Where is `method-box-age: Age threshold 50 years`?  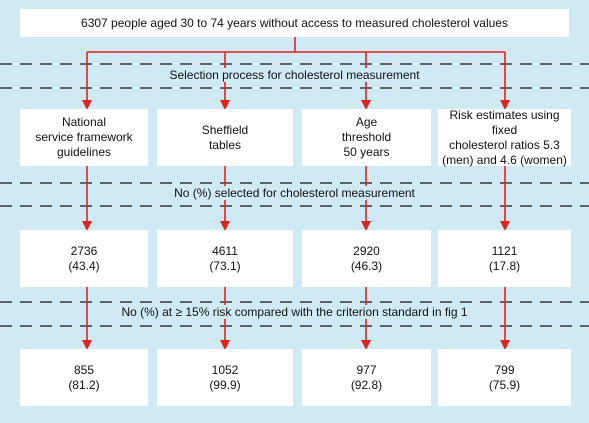 method-box-age: Age threshold 50 years is located at coordinates (366, 137).